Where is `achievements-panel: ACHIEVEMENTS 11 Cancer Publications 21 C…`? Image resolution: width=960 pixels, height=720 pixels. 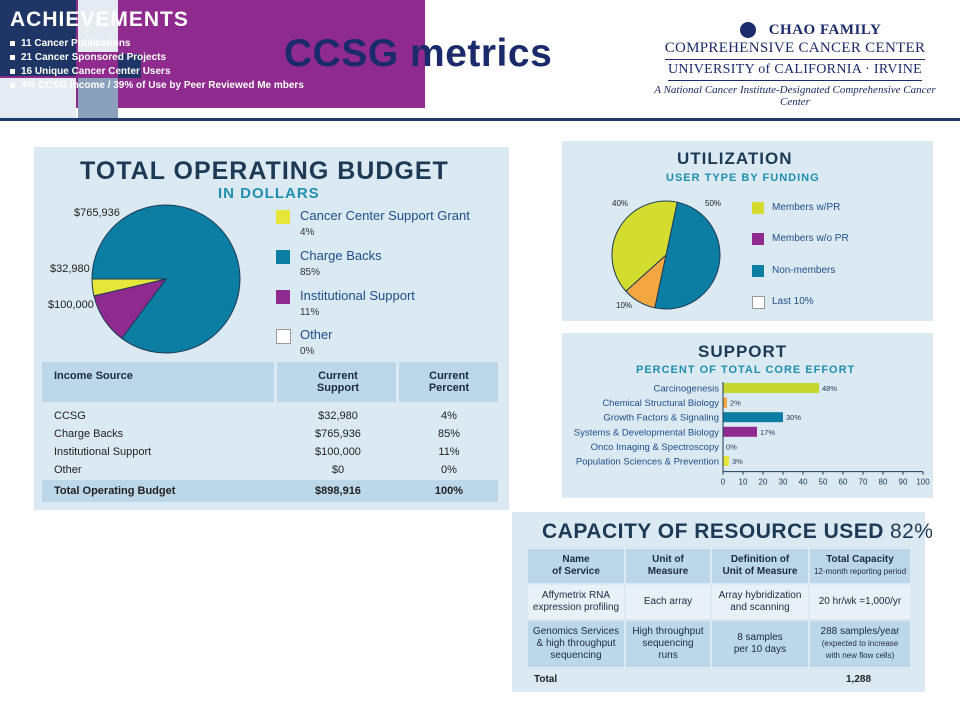
achievements-panel: ACHIEVEMENTS 11 Cancer Publications 21 C… is located at coordinates (212, 54).